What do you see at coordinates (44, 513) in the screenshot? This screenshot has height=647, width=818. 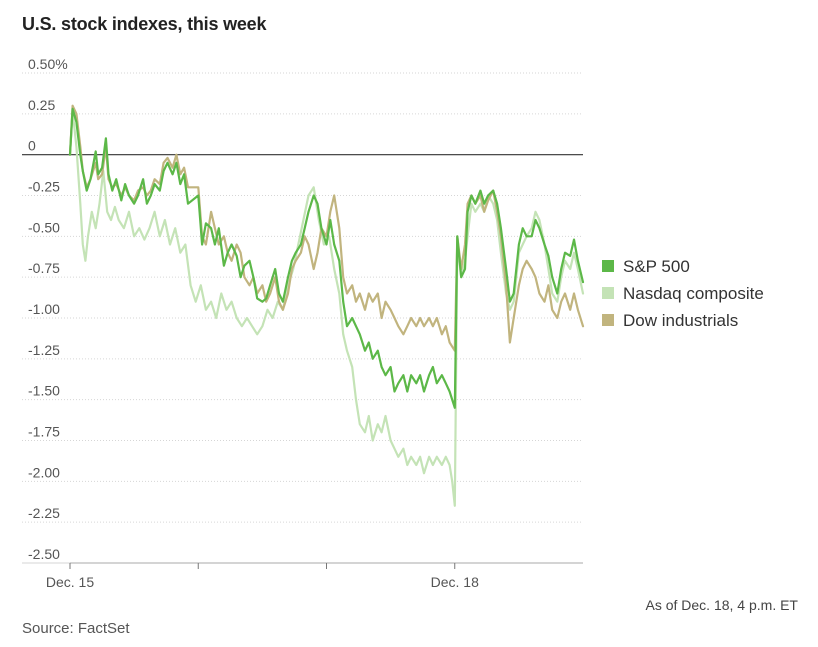 I see `y-tick-label: -2.25` at bounding box center [44, 513].